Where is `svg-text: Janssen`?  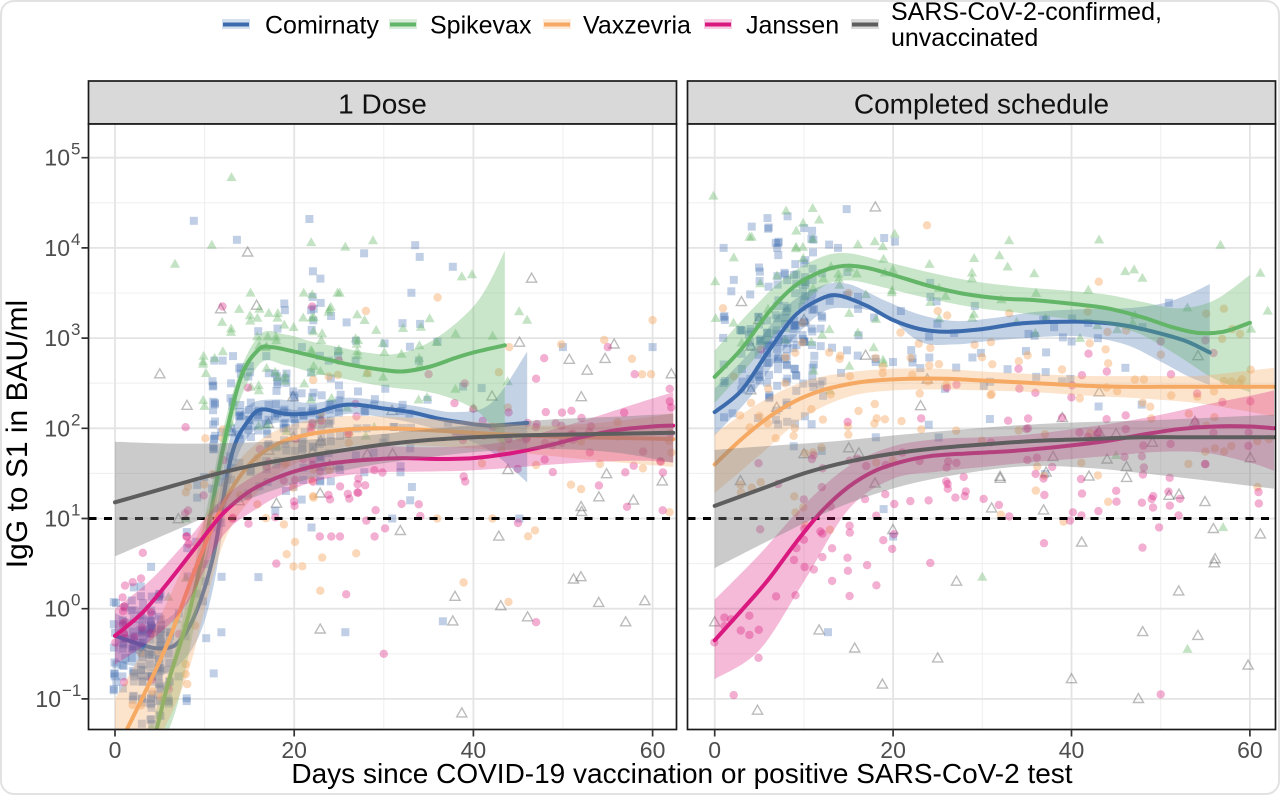
svg-text: Janssen is located at coordinates (792, 26).